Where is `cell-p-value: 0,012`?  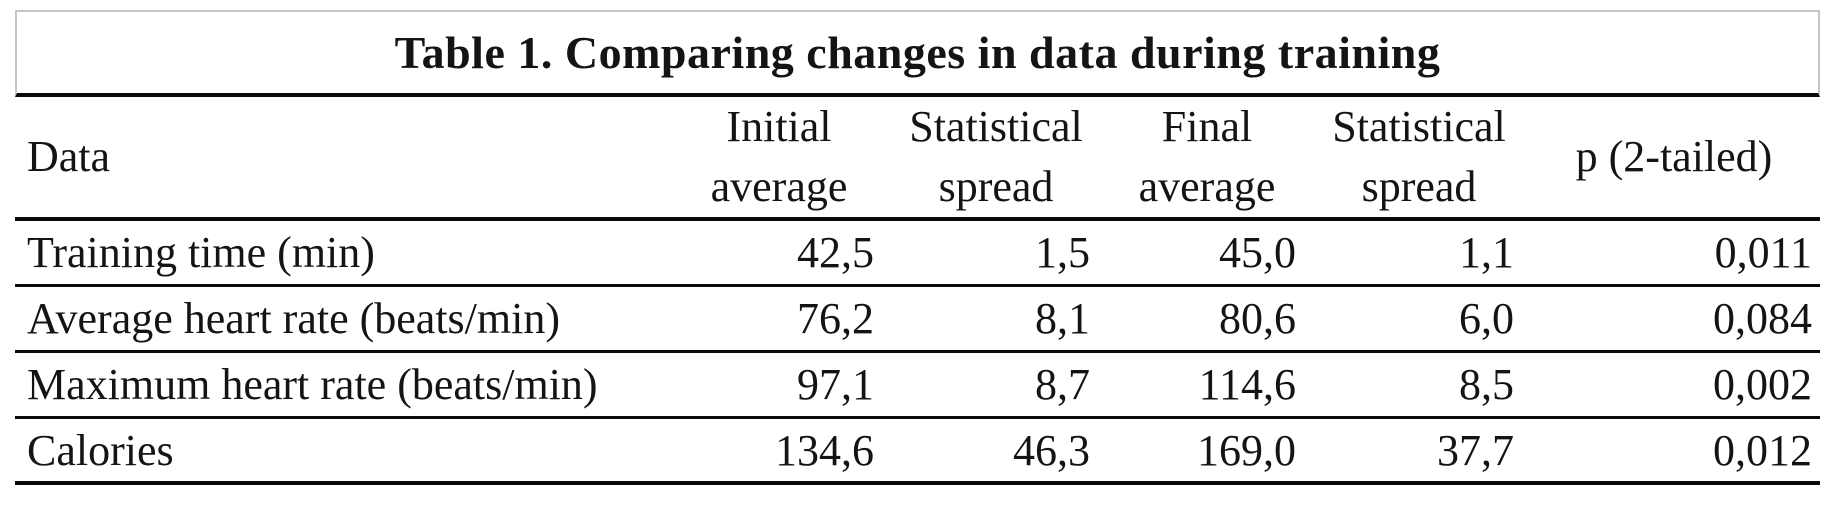 cell-p-value: 0,012 is located at coordinates (1762, 450).